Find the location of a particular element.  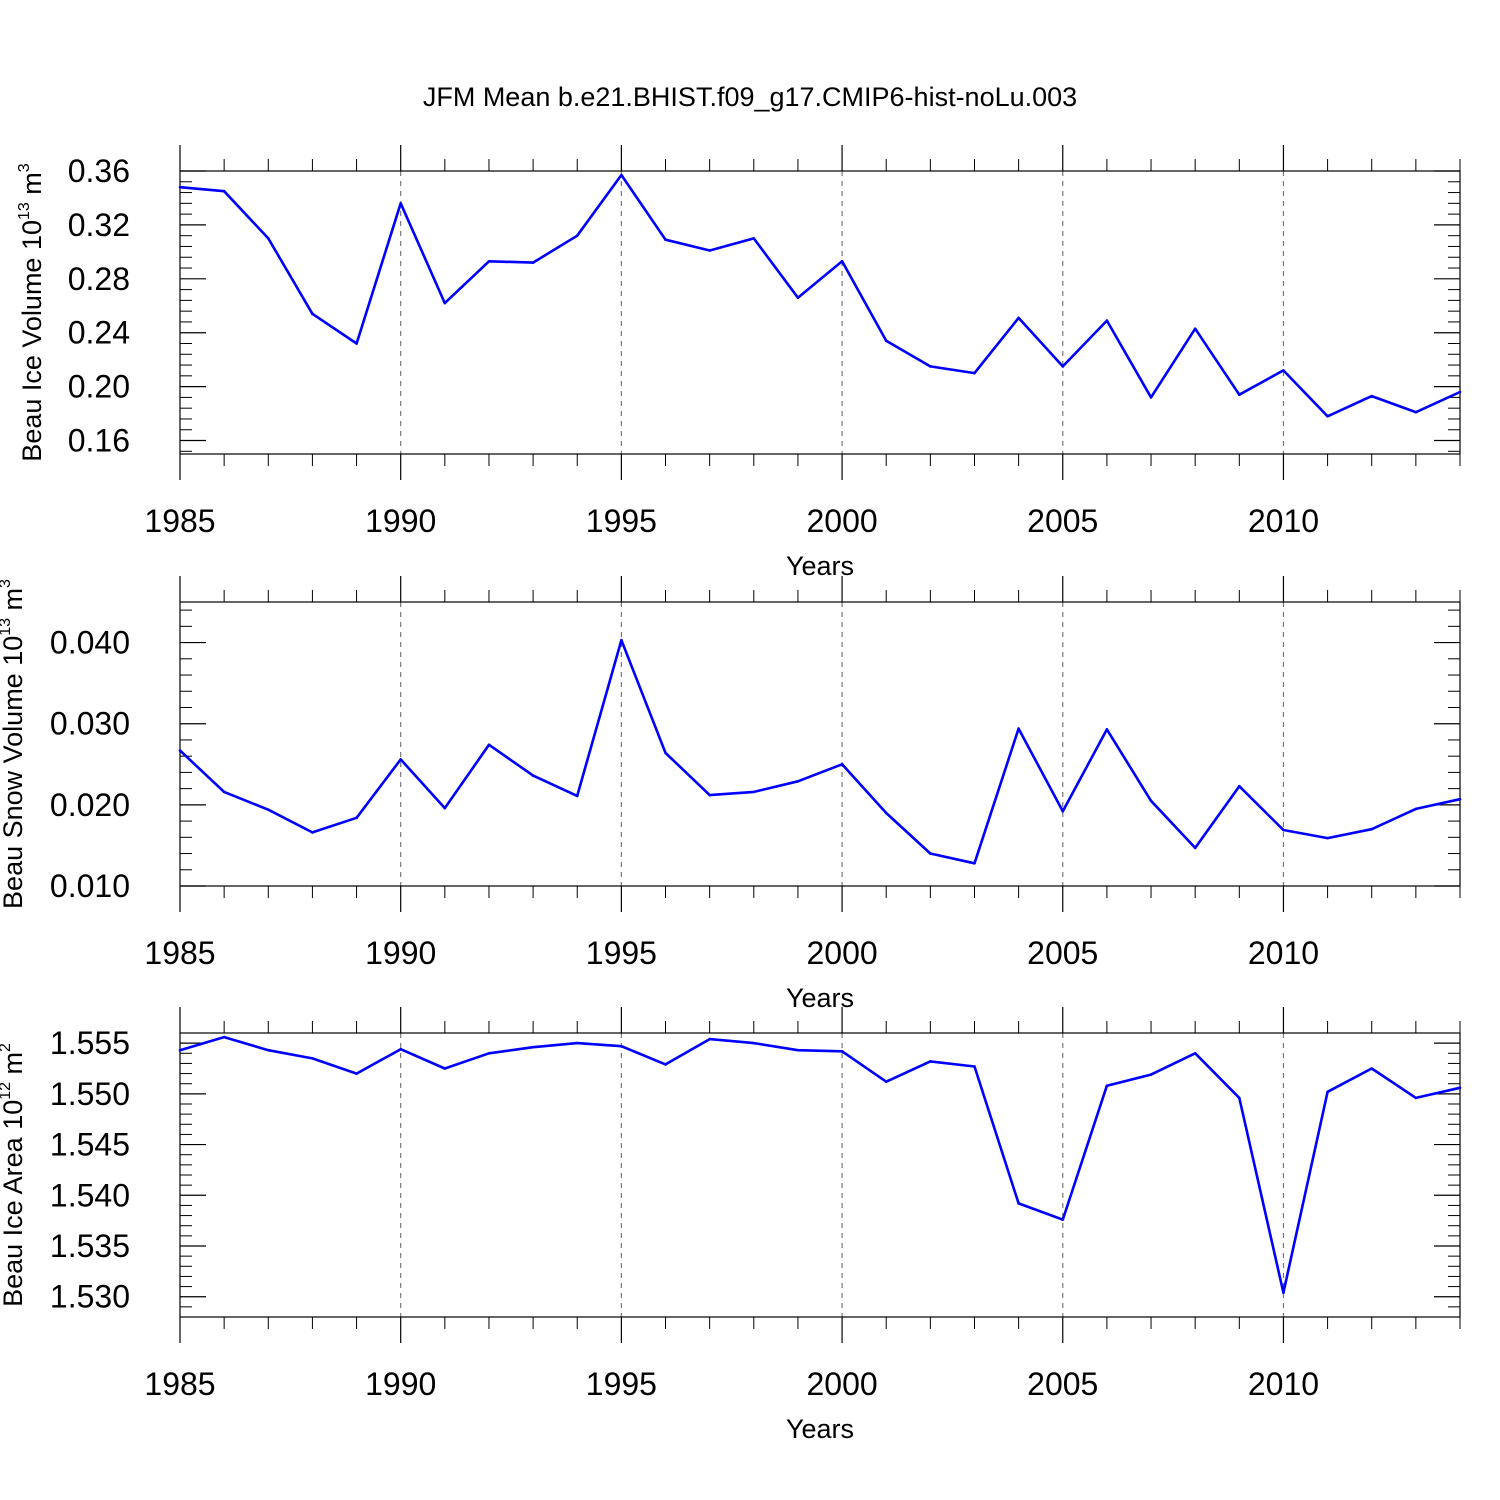

y-tick-label: 0.040 is located at coordinates (90, 643).